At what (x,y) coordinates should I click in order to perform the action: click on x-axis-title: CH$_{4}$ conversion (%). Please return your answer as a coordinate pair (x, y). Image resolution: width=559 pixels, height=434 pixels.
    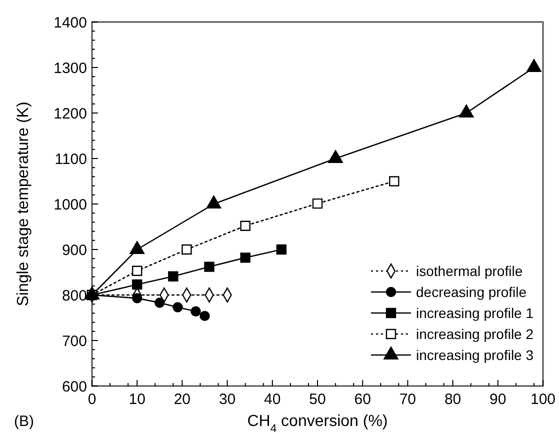
    Looking at the image, I should click on (317, 423).